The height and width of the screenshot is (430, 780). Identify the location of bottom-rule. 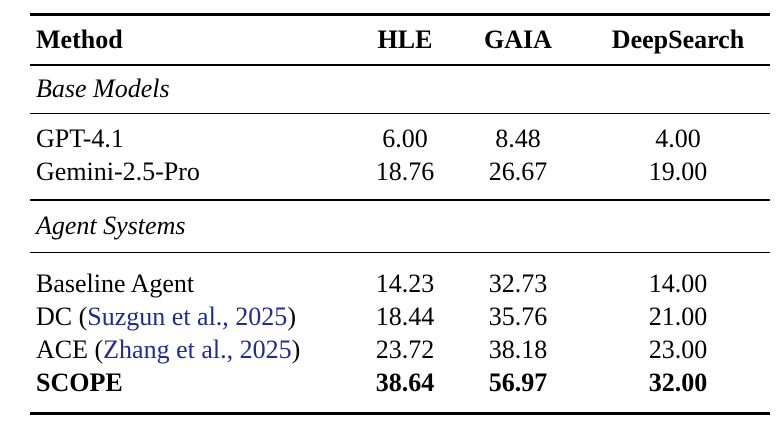
(400, 413).